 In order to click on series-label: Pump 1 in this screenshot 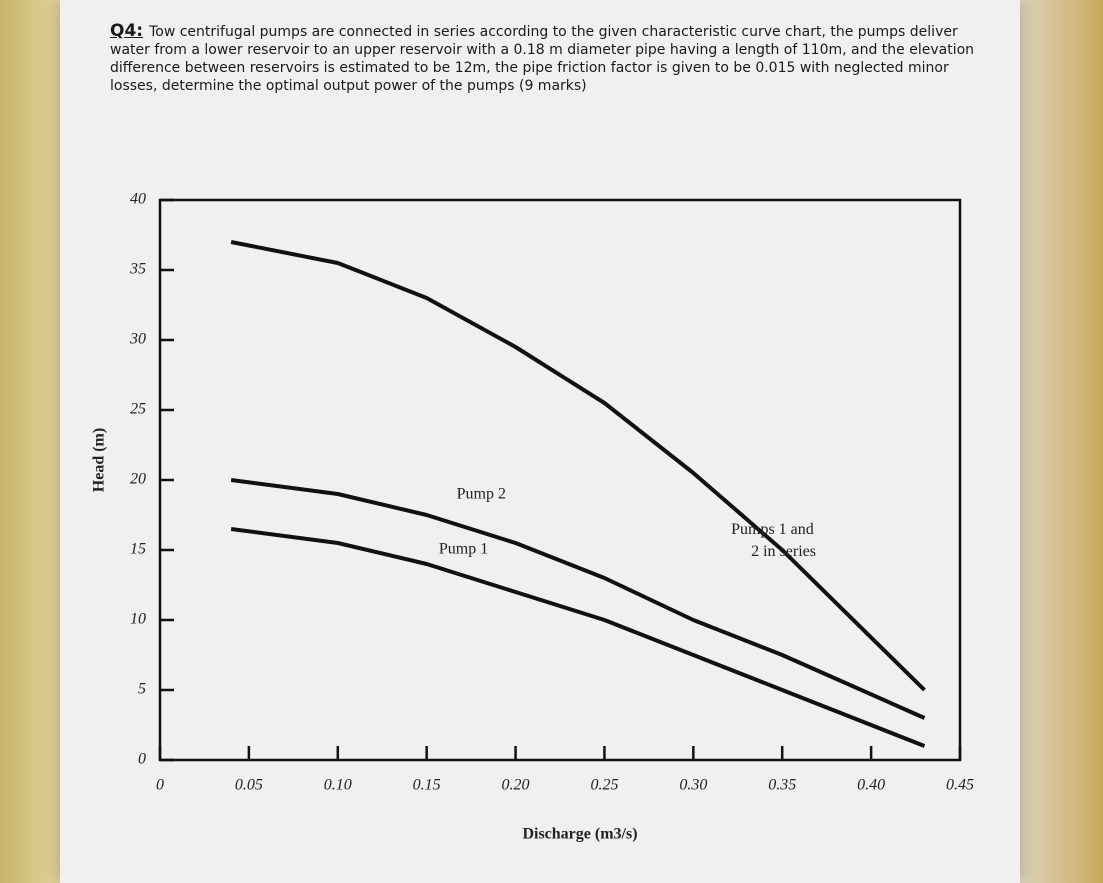, I will do `click(463, 549)`.